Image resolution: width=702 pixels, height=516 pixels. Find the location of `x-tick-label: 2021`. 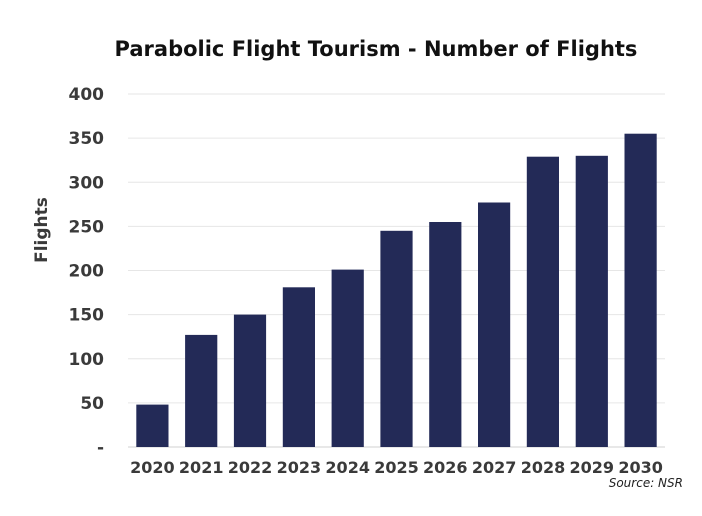

x-tick-label: 2021 is located at coordinates (201, 467).